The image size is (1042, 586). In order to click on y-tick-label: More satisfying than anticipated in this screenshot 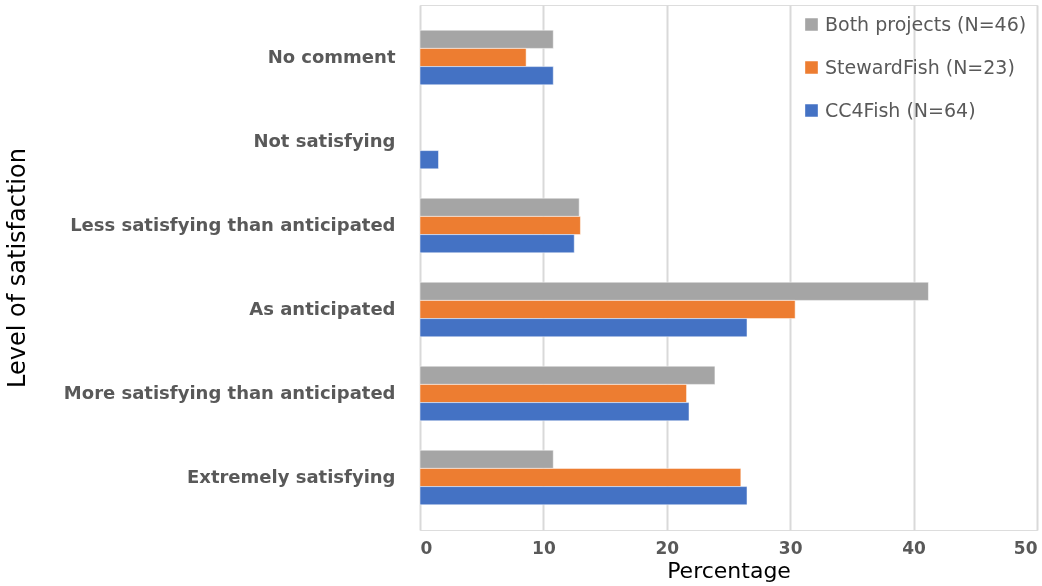, I will do `click(229, 392)`.